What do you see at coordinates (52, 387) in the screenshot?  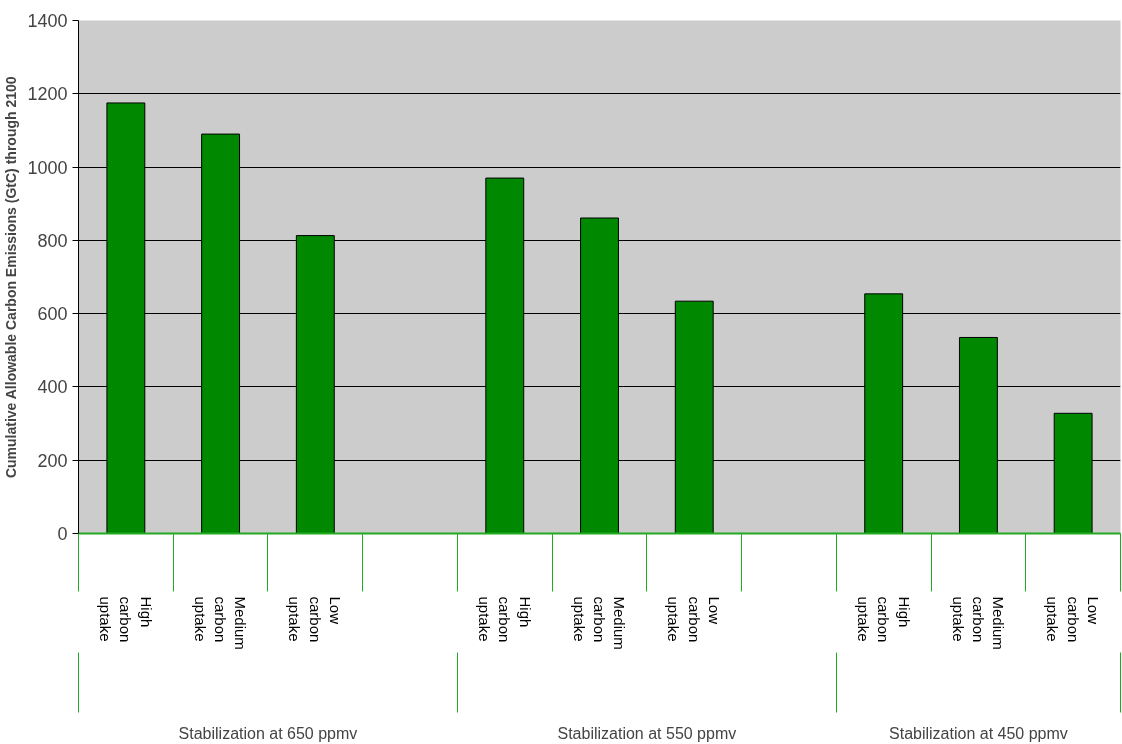 I see `y-tick-label: 400` at bounding box center [52, 387].